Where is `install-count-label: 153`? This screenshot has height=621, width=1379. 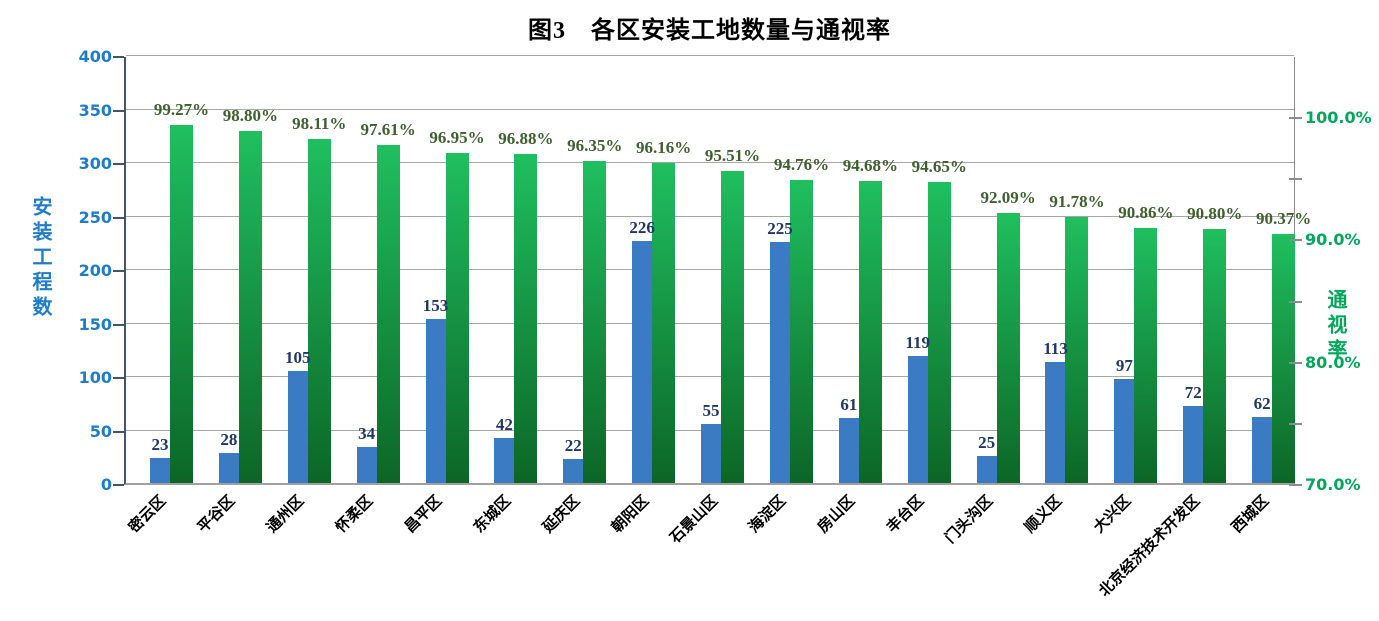 install-count-label: 153 is located at coordinates (435, 306).